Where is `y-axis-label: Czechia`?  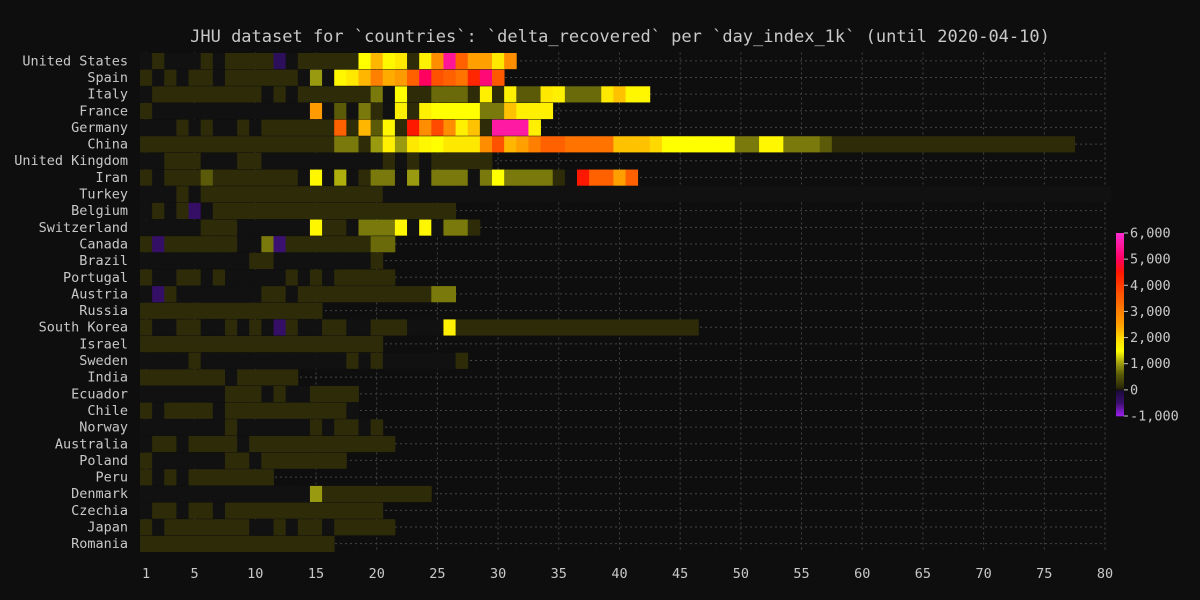
y-axis-label: Czechia is located at coordinates (99, 511).